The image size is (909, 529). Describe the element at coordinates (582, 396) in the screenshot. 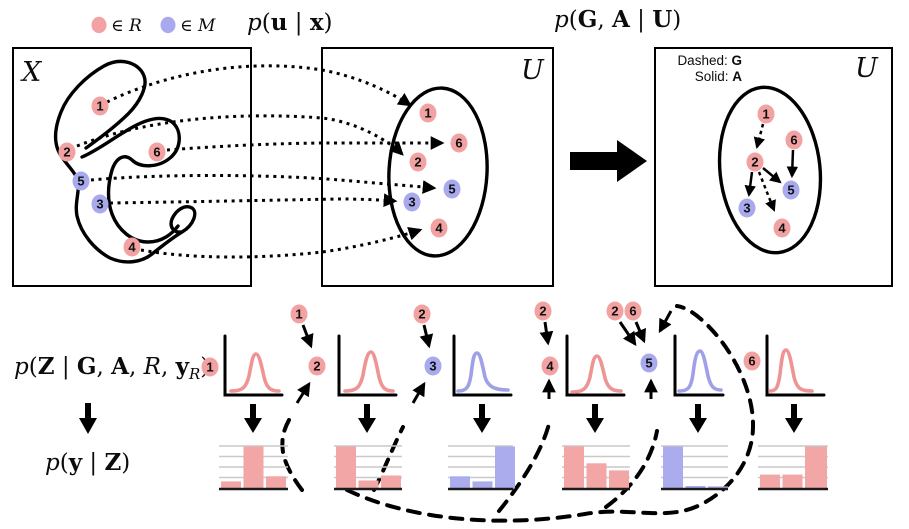

I see `column-4: 2 4` at that location.